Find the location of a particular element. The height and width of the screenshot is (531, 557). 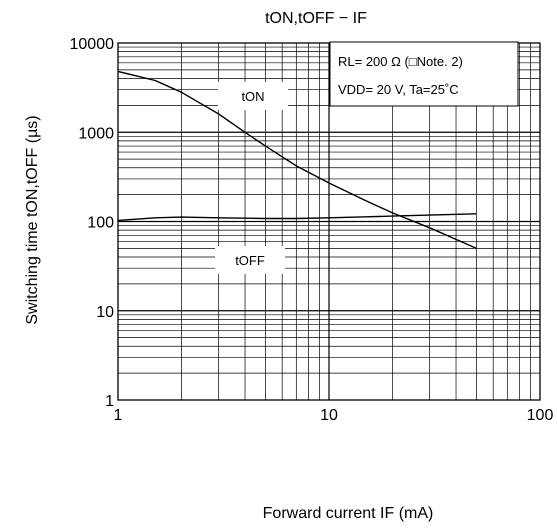

label-box-toff: tOFF is located at coordinates (250, 260).